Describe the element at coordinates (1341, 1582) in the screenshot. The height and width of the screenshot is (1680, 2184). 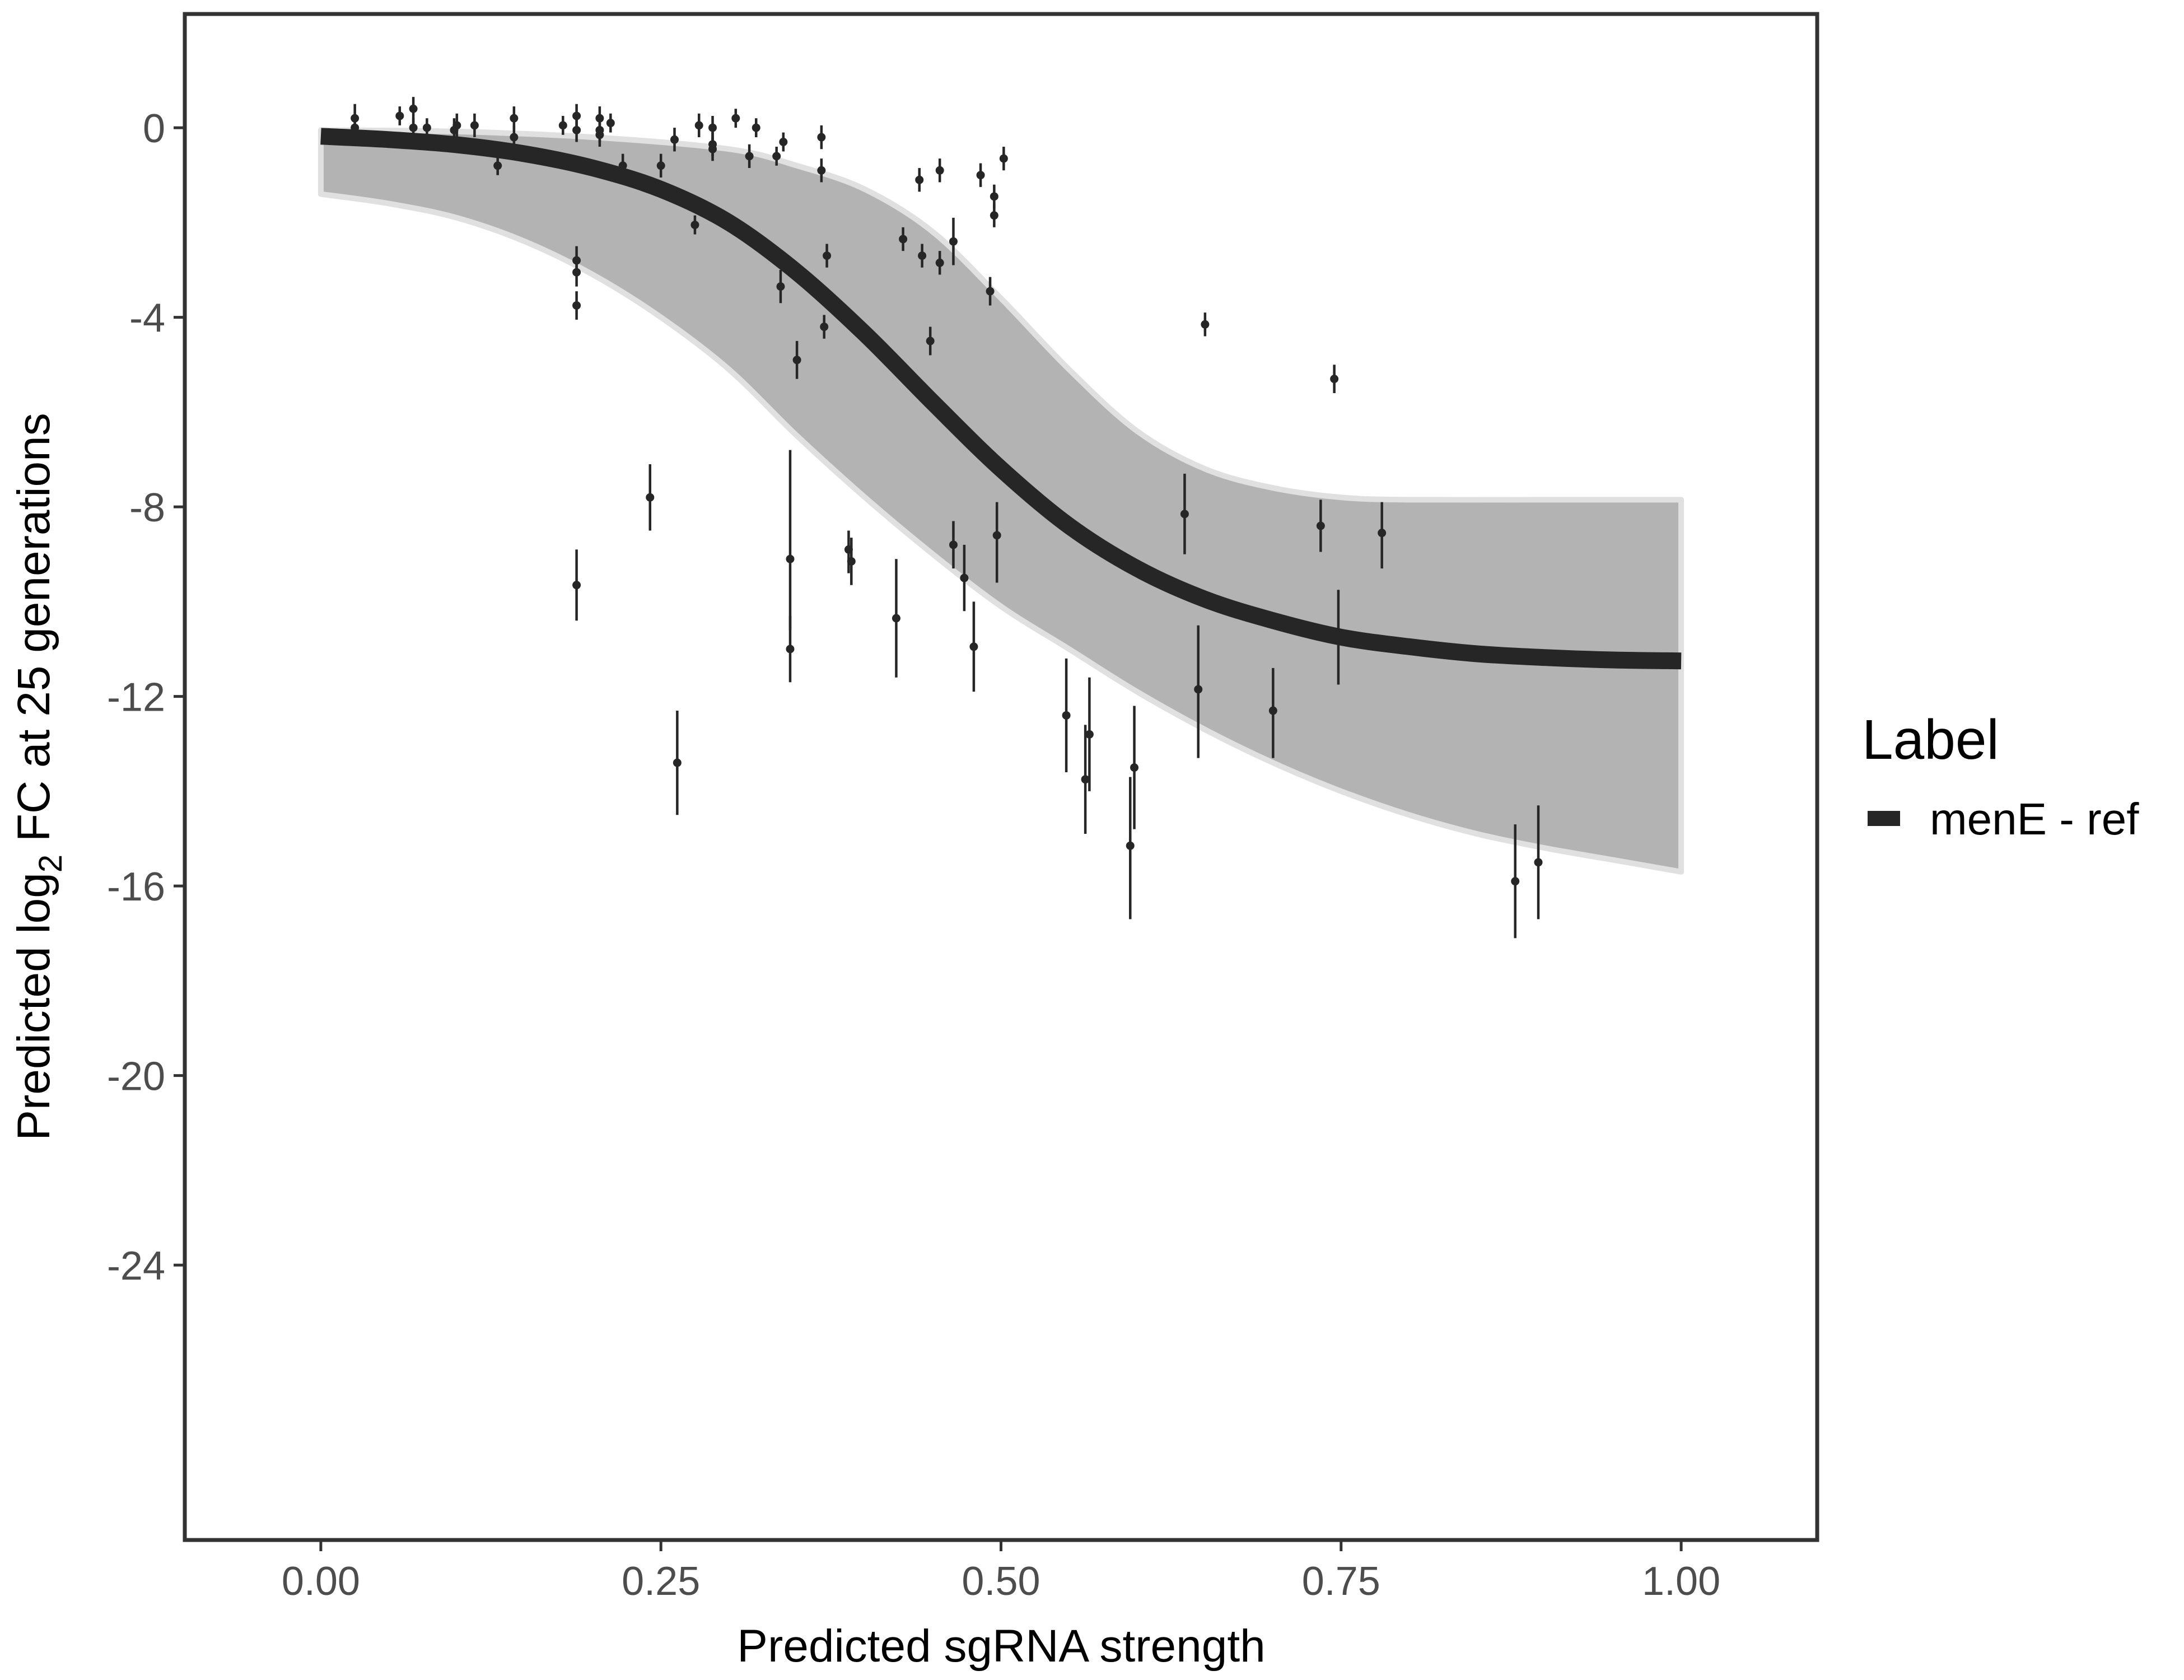
I see `x-tick-label: 0.75` at that location.